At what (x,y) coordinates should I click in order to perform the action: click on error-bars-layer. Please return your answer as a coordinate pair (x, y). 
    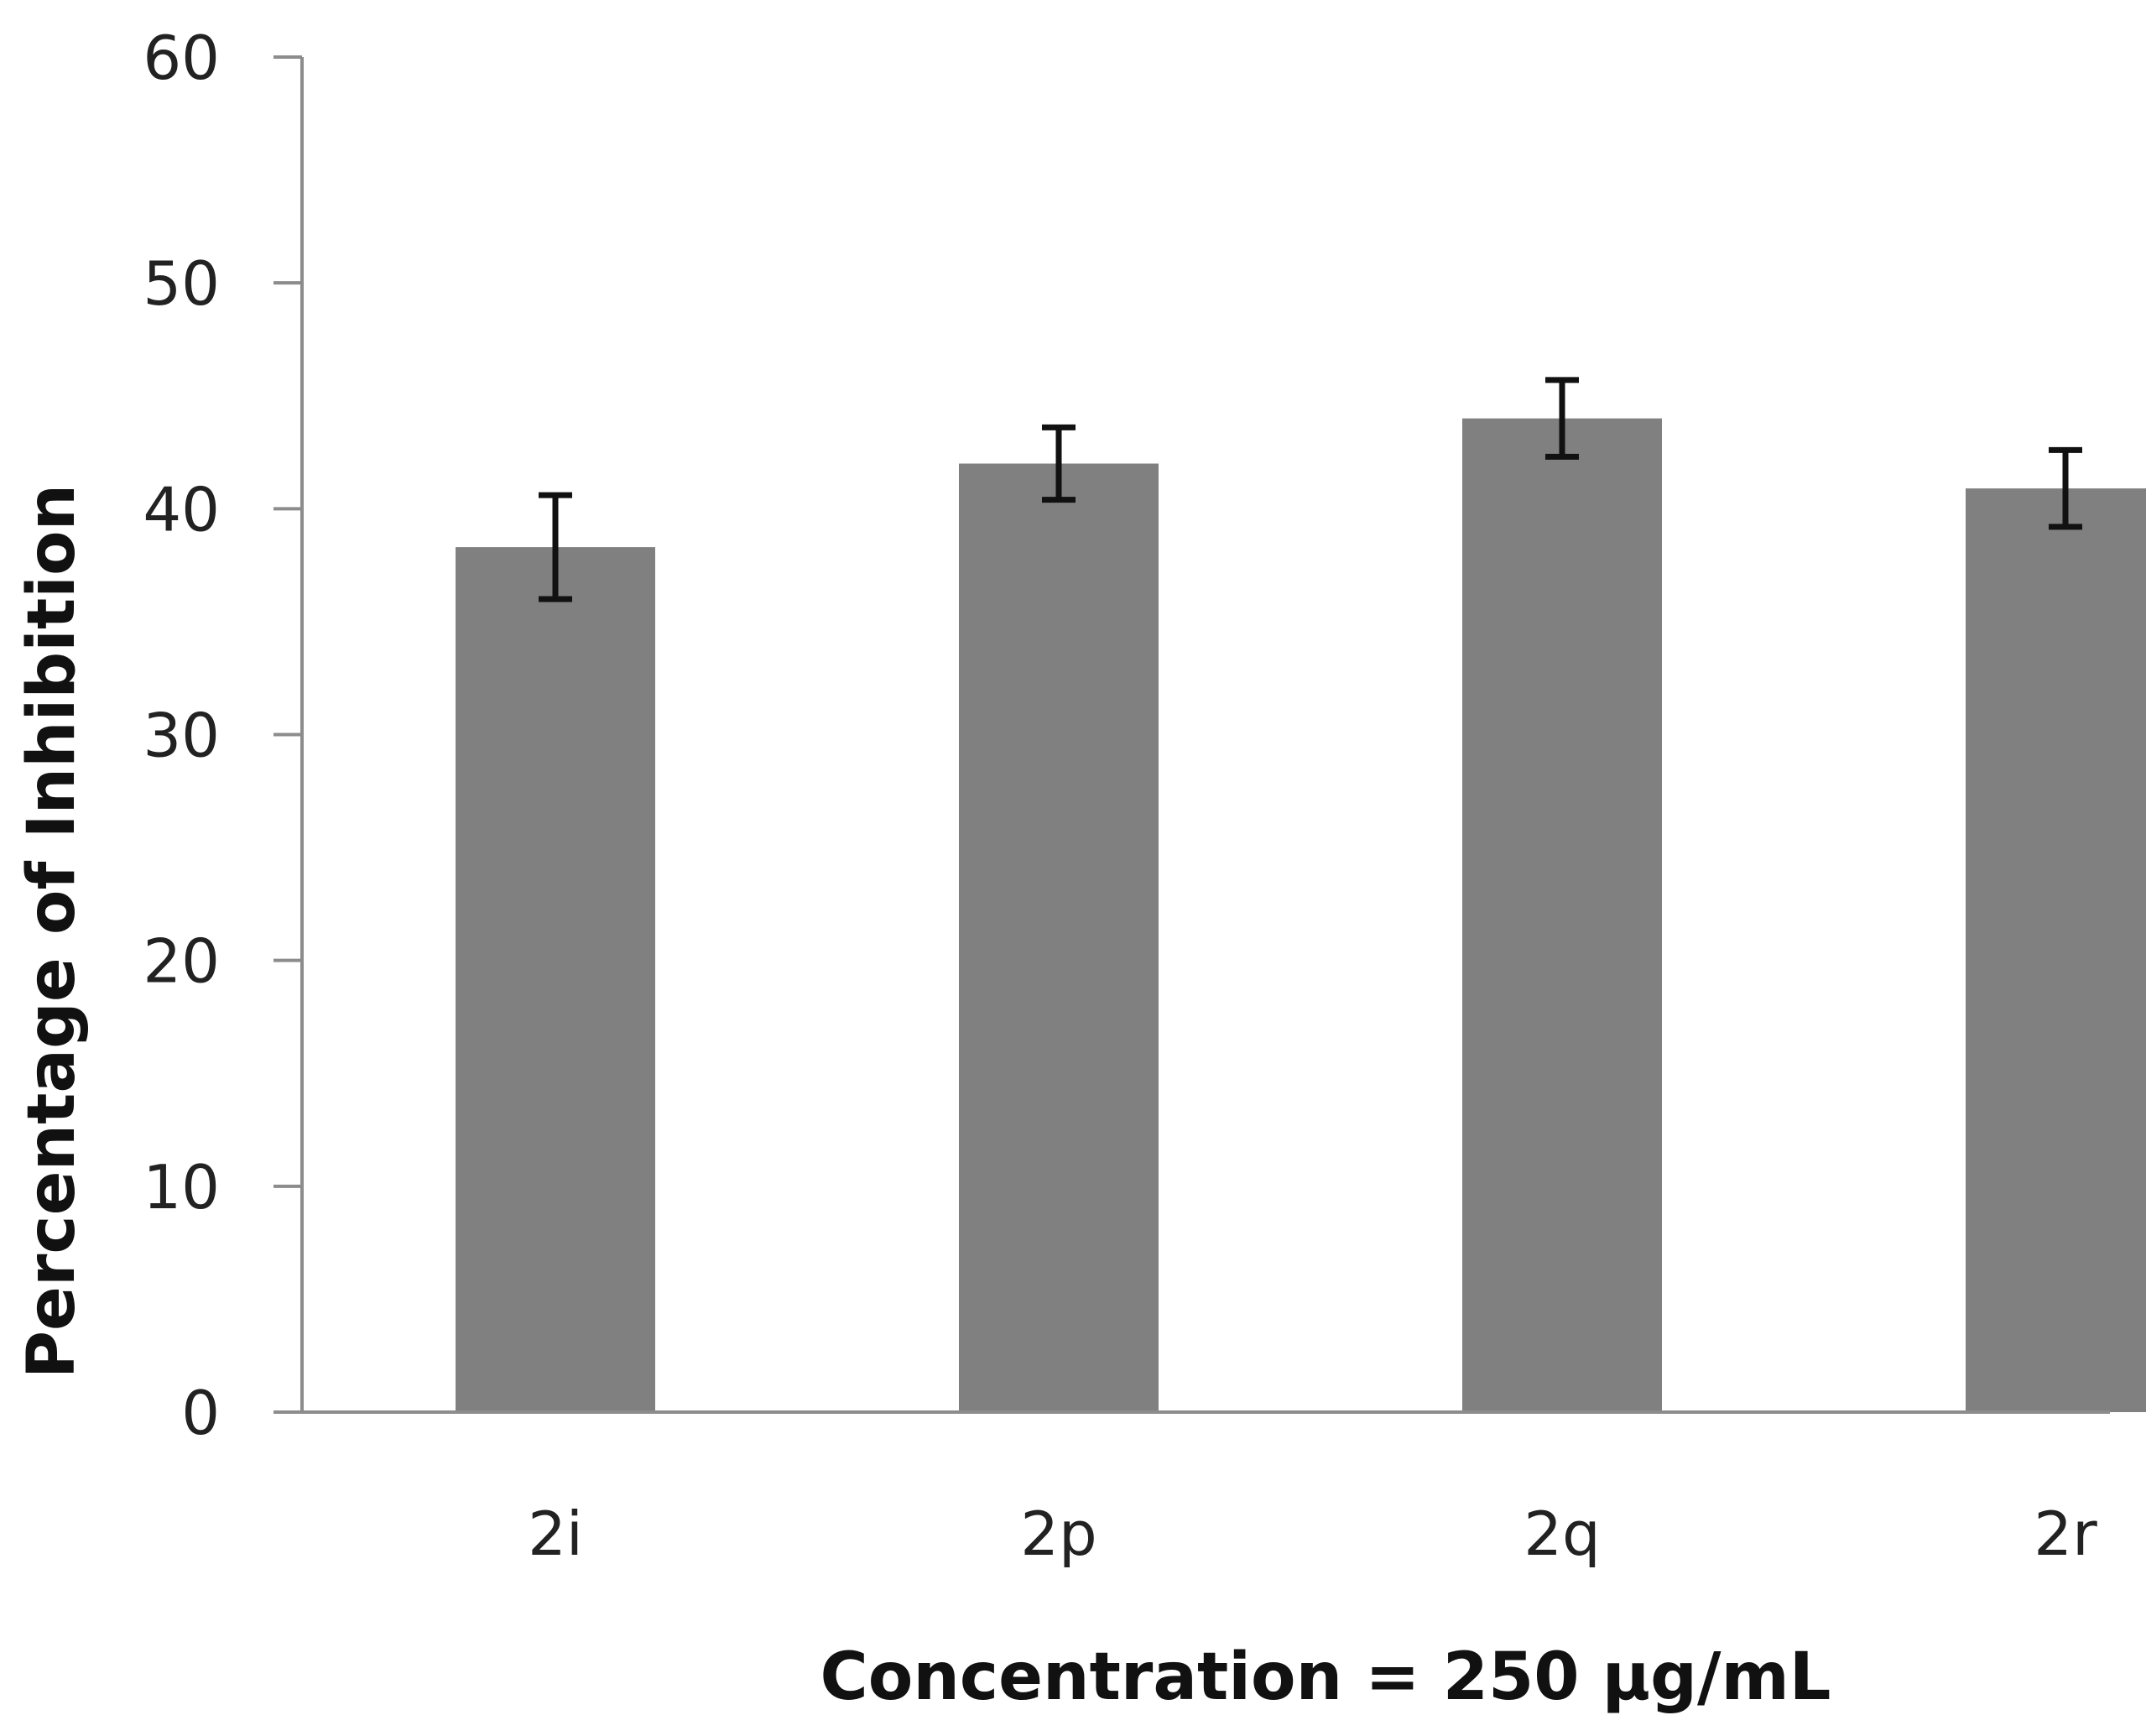
    Looking at the image, I should click on (1310, 490).